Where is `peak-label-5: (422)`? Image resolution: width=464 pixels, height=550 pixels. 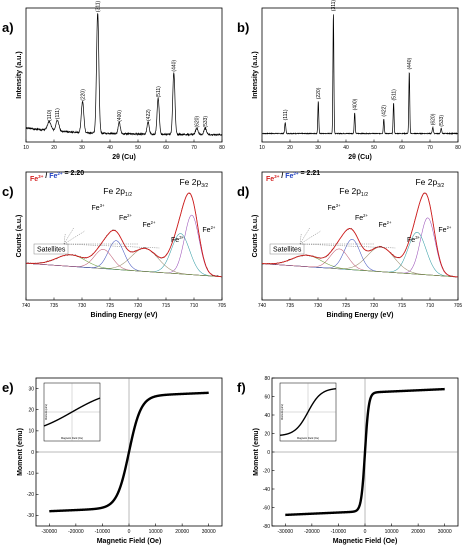 peak-label-5: (422) is located at coordinates (149, 115).